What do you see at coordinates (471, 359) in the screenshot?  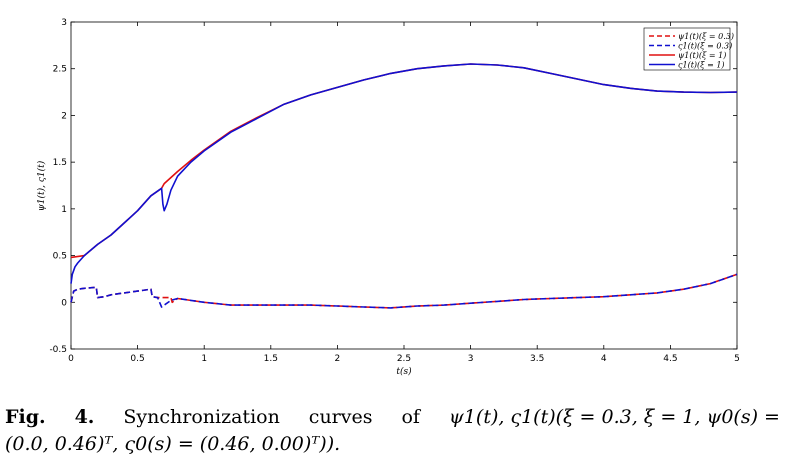 I see `x-tick-label: 3` at bounding box center [471, 359].